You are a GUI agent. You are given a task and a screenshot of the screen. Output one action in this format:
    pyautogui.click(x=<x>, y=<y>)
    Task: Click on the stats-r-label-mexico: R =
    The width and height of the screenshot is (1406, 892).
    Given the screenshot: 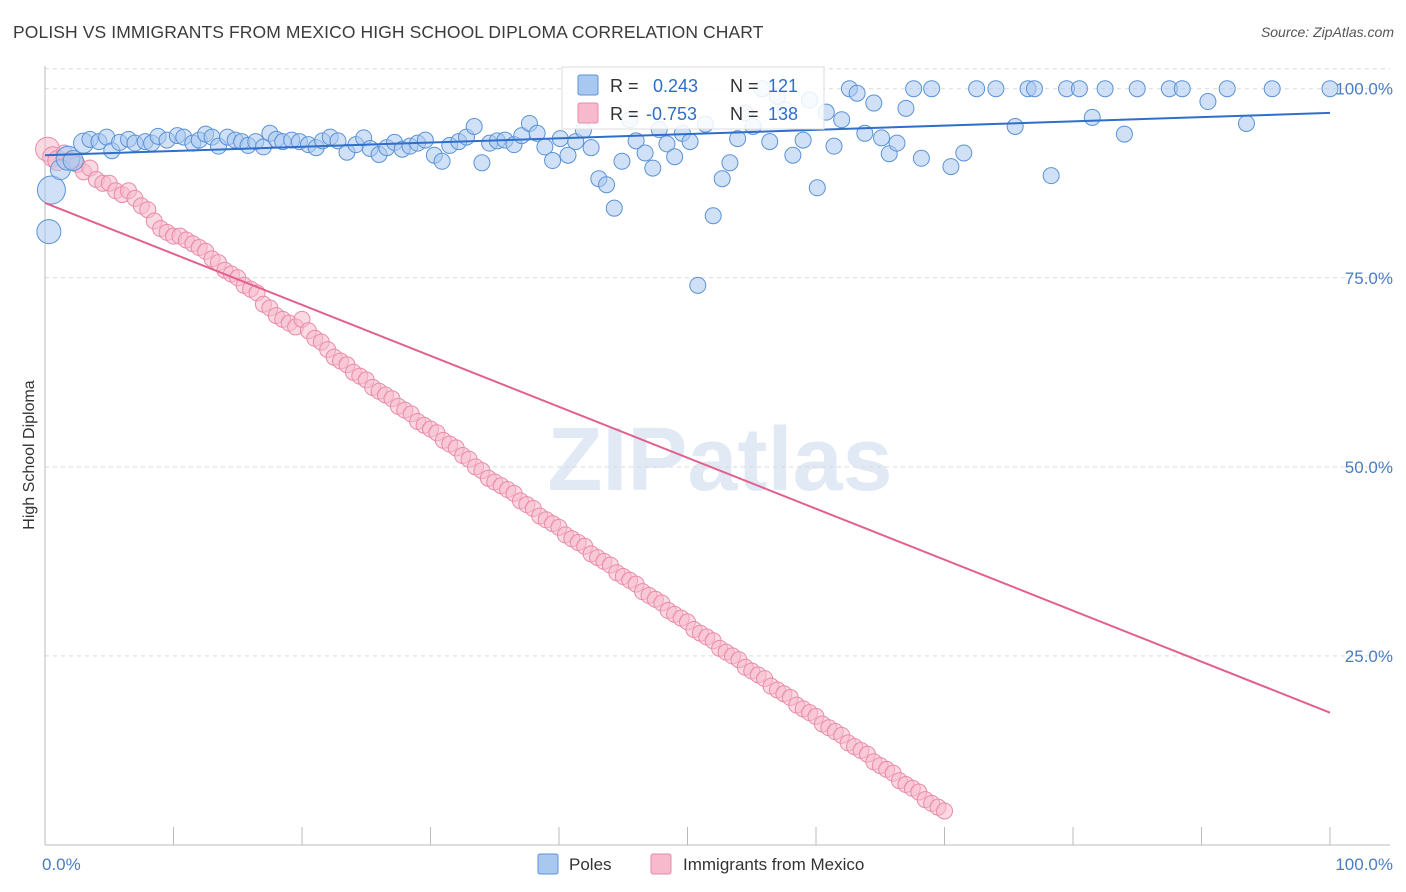 What is the action you would take?
    pyautogui.click(x=624, y=114)
    